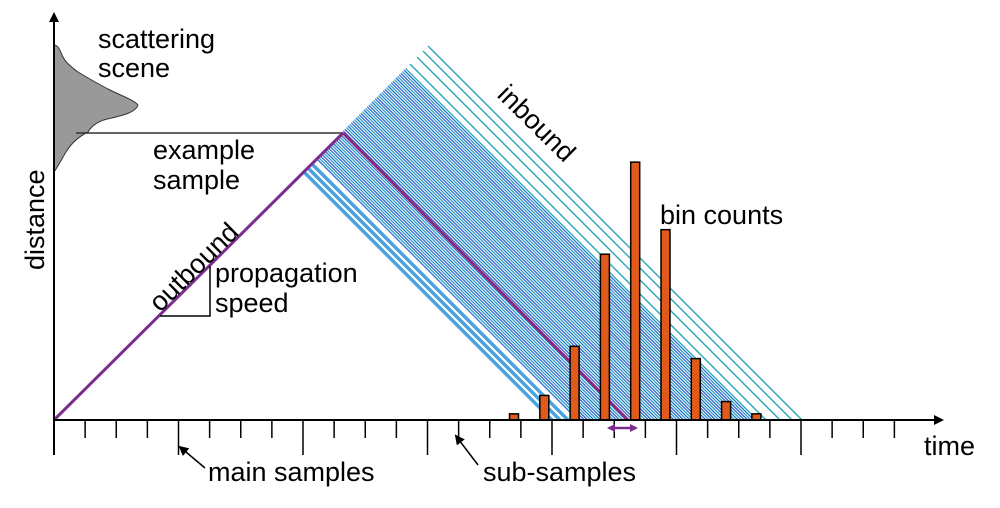 Image resolution: width=1000 pixels, height=508 pixels. I want to click on propagation-speed-triangle, so click(185, 291).